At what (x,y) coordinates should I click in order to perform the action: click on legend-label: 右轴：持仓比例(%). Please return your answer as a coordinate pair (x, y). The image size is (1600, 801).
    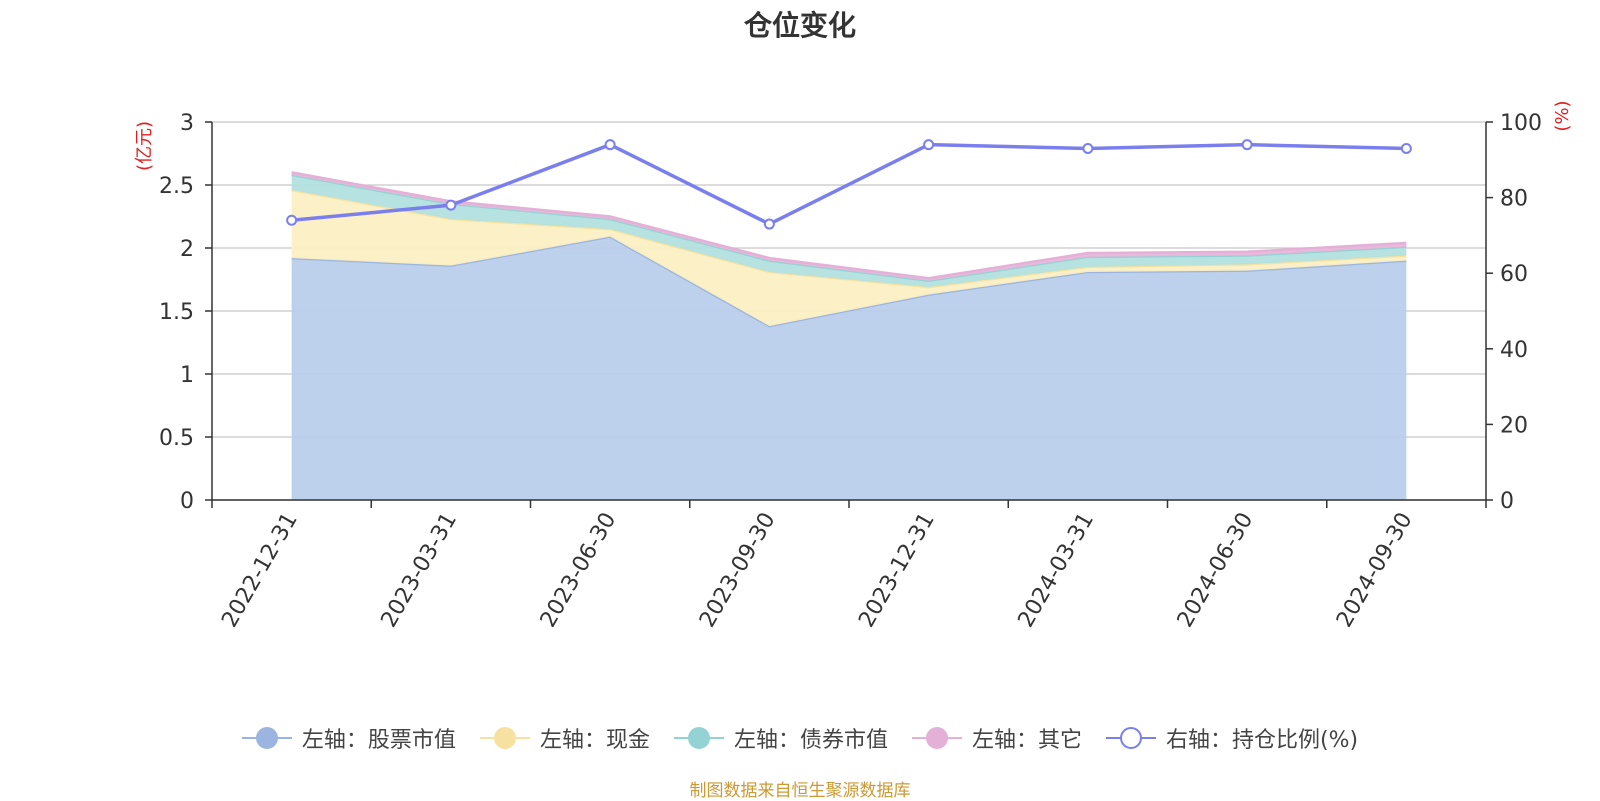
    Looking at the image, I should click on (1262, 740).